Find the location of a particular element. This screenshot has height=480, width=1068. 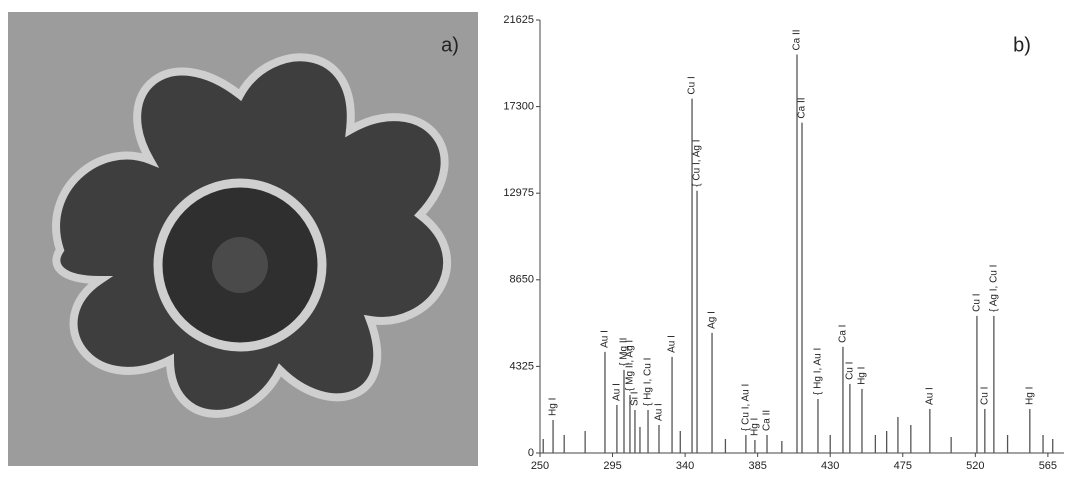

y-tick-label: 21625 is located at coordinates (518, 20).